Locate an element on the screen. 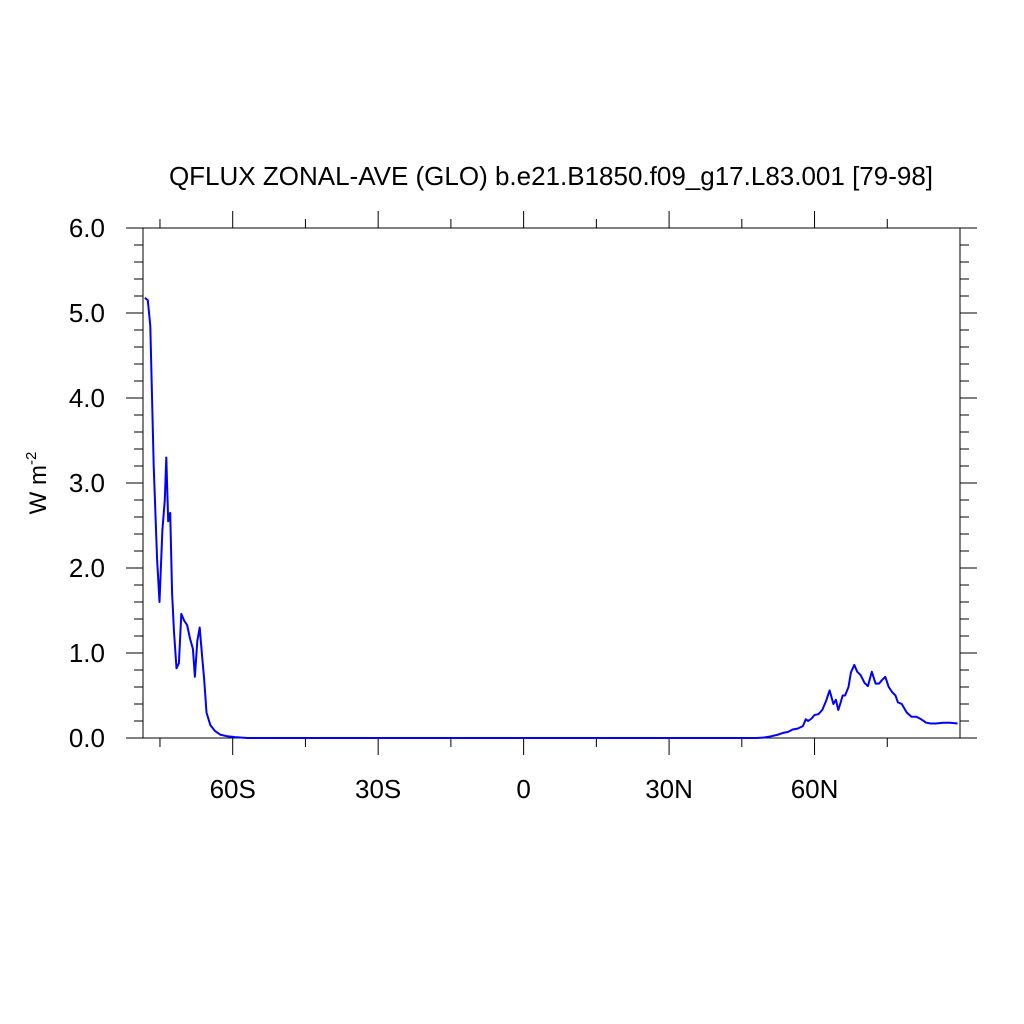  y-axis-label: W m-2 is located at coordinates (37, 483).